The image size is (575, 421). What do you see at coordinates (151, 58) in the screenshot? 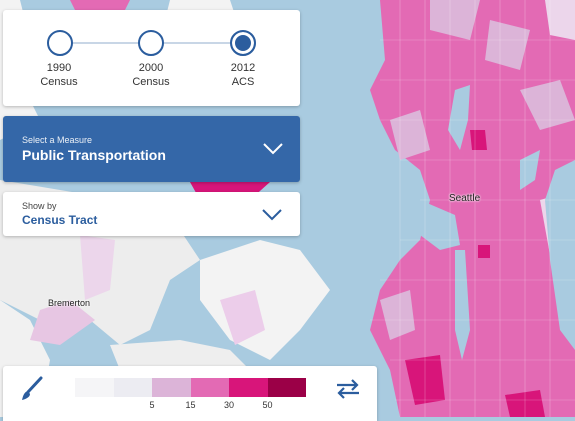
I see `timeline-panel: 1990 Census 2000 Census 2012 ACS` at bounding box center [151, 58].